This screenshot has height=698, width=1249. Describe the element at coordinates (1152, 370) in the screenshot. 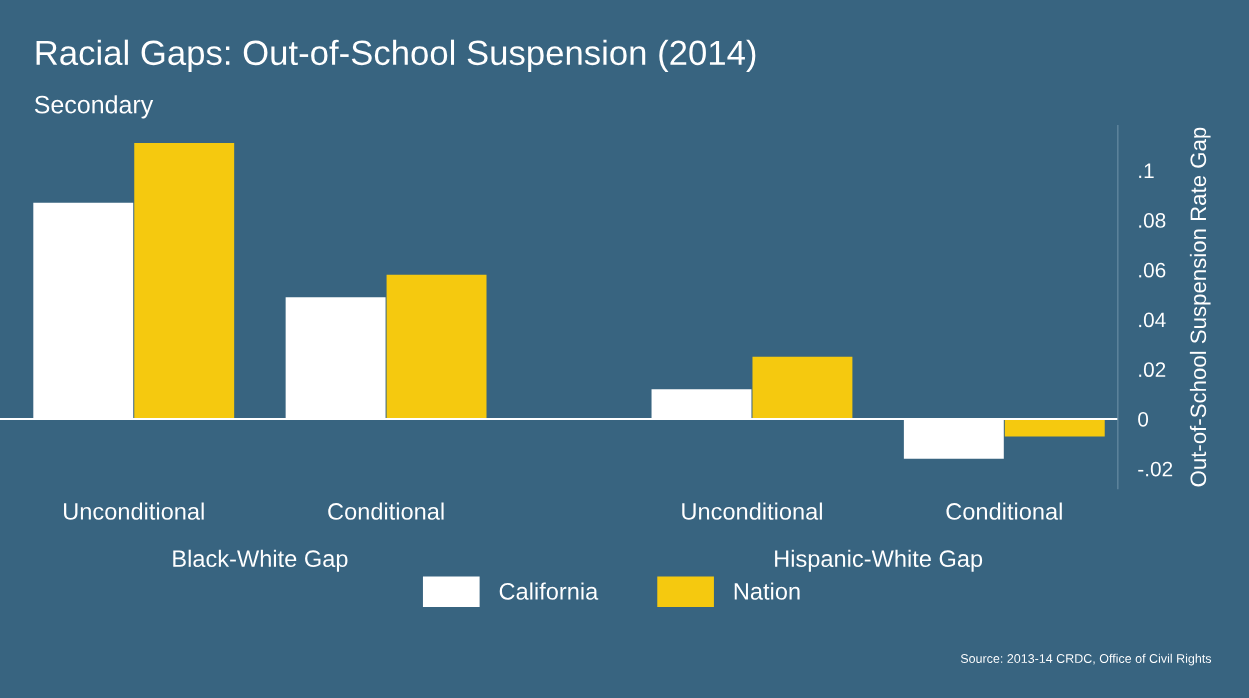

I see `y-tick-label: .02` at that location.